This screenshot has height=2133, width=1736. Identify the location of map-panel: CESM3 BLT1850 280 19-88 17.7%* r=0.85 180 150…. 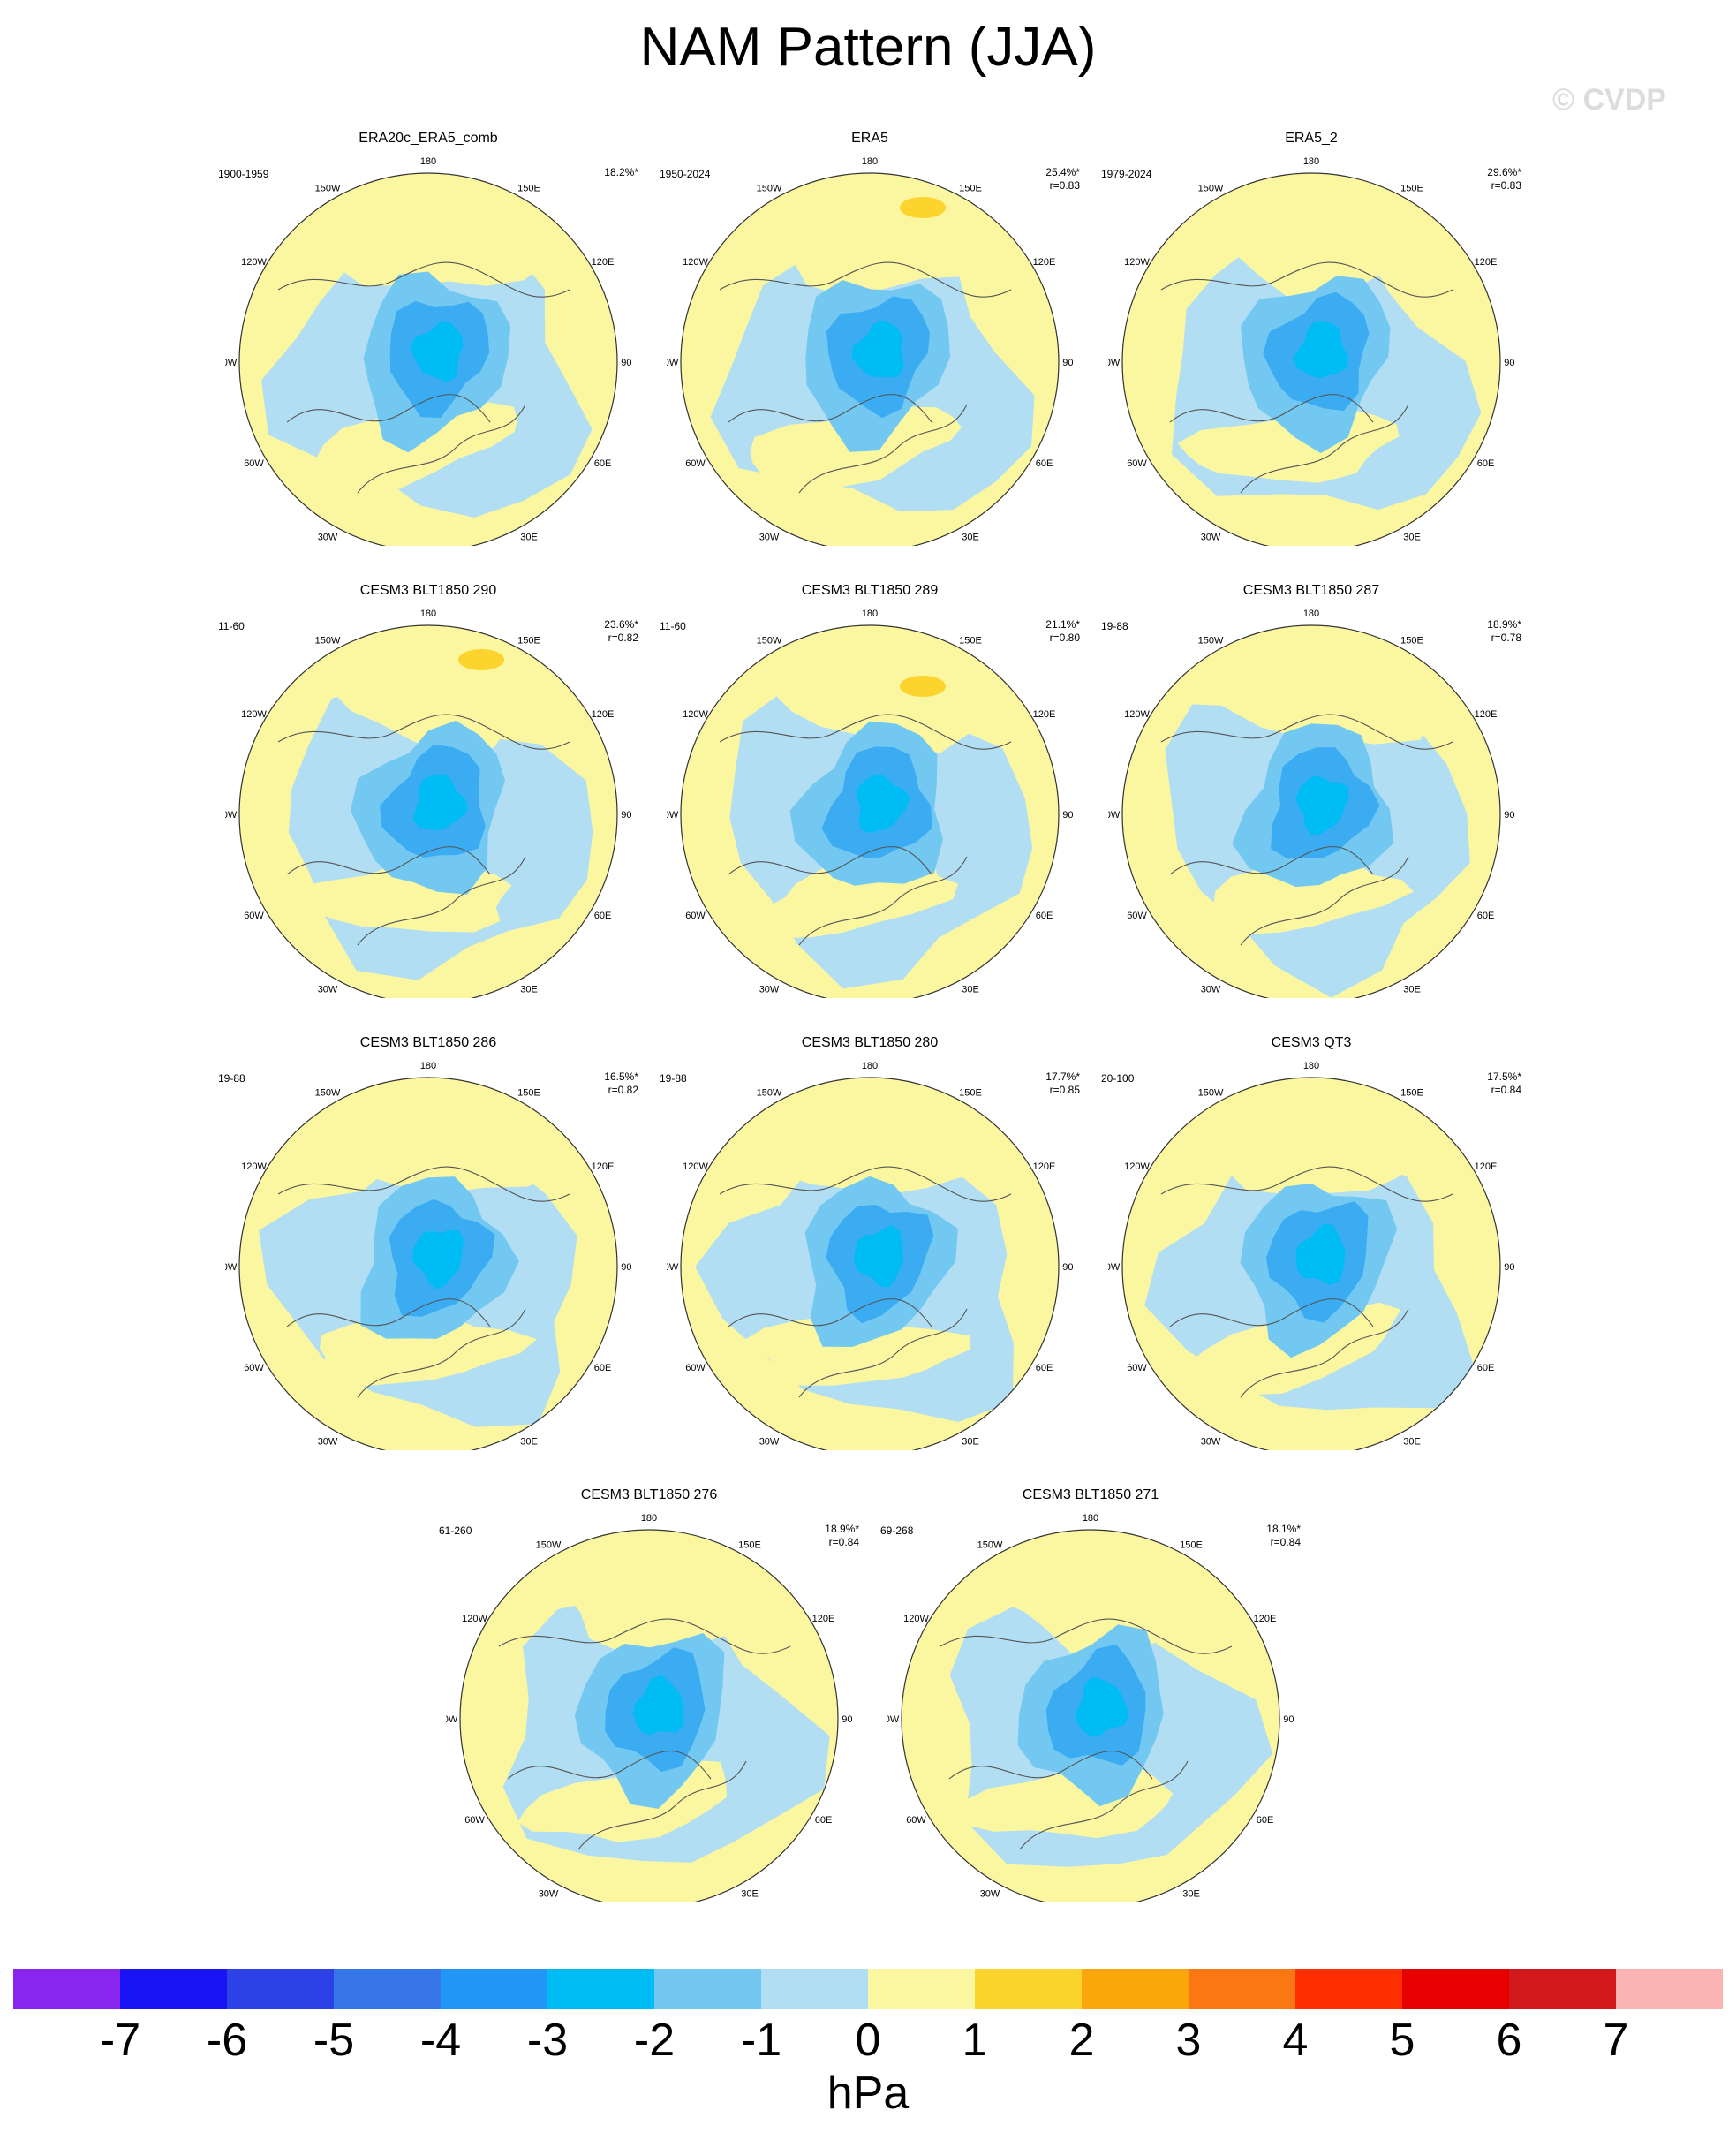
(870, 1242).